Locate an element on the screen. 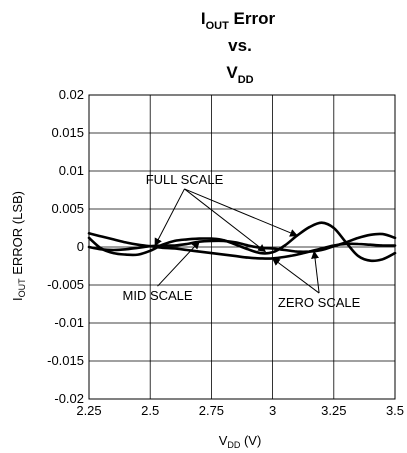 Image resolution: width=407 pixels, height=453 pixels. series-line-full-scale is located at coordinates (242, 242).